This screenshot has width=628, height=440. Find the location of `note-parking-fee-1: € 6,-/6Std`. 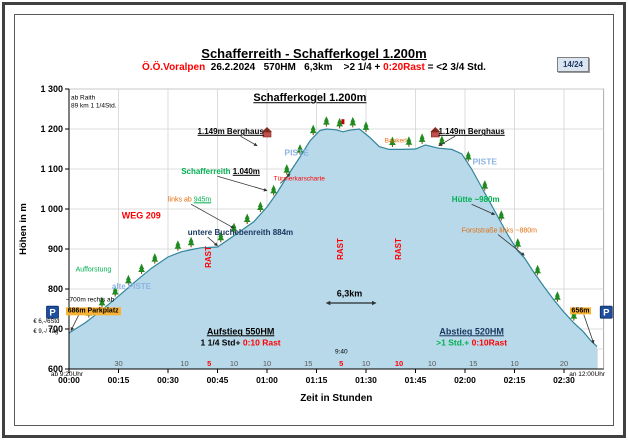

note-parking-fee-1: € 6,-/6Std is located at coordinates (46, 321).